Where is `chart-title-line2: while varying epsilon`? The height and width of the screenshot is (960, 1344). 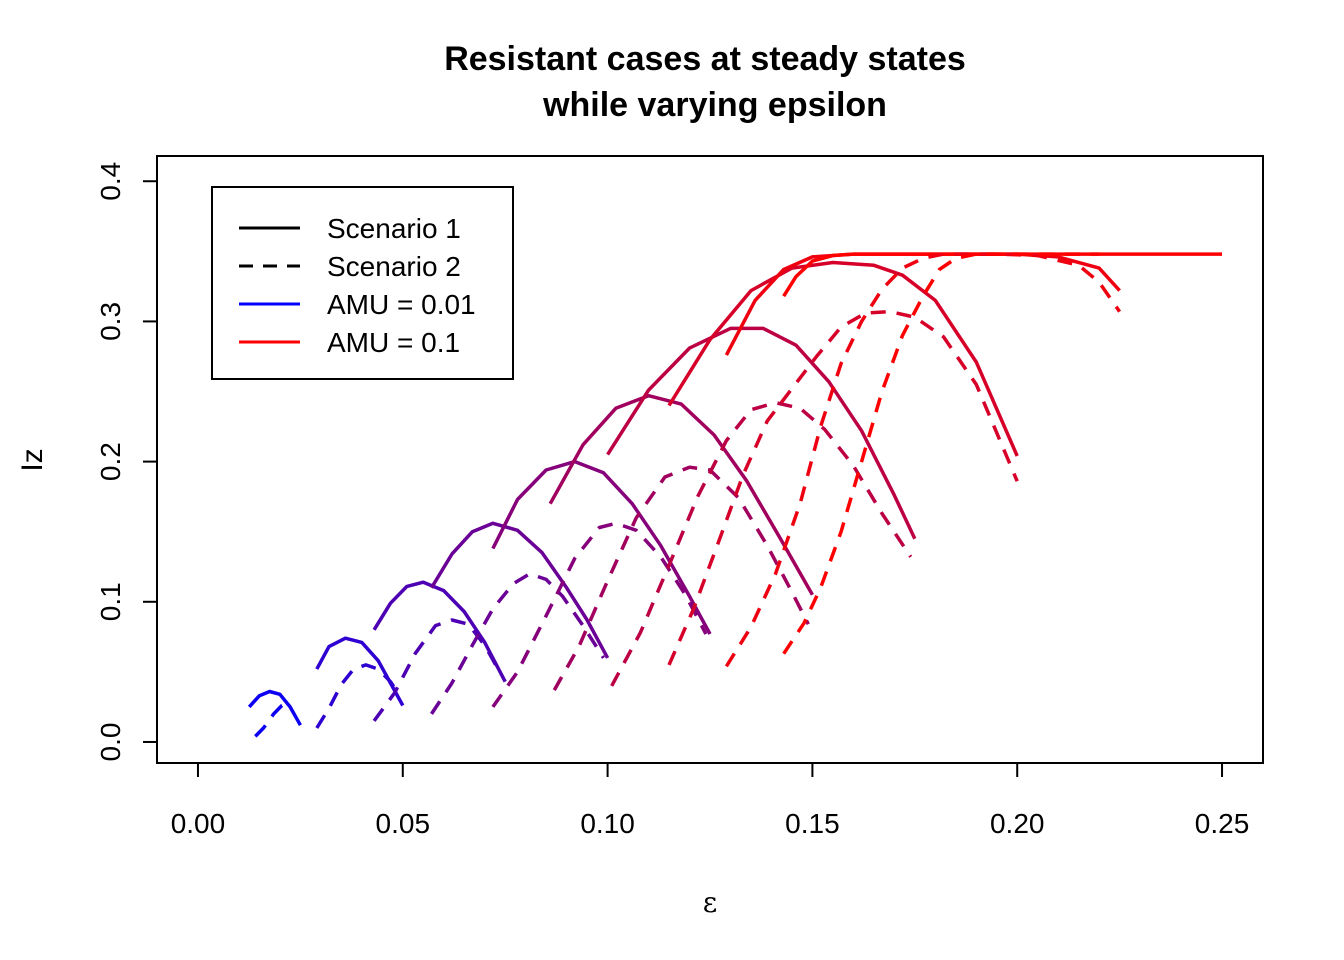 chart-title-line2: while varying epsilon is located at coordinates (714, 105).